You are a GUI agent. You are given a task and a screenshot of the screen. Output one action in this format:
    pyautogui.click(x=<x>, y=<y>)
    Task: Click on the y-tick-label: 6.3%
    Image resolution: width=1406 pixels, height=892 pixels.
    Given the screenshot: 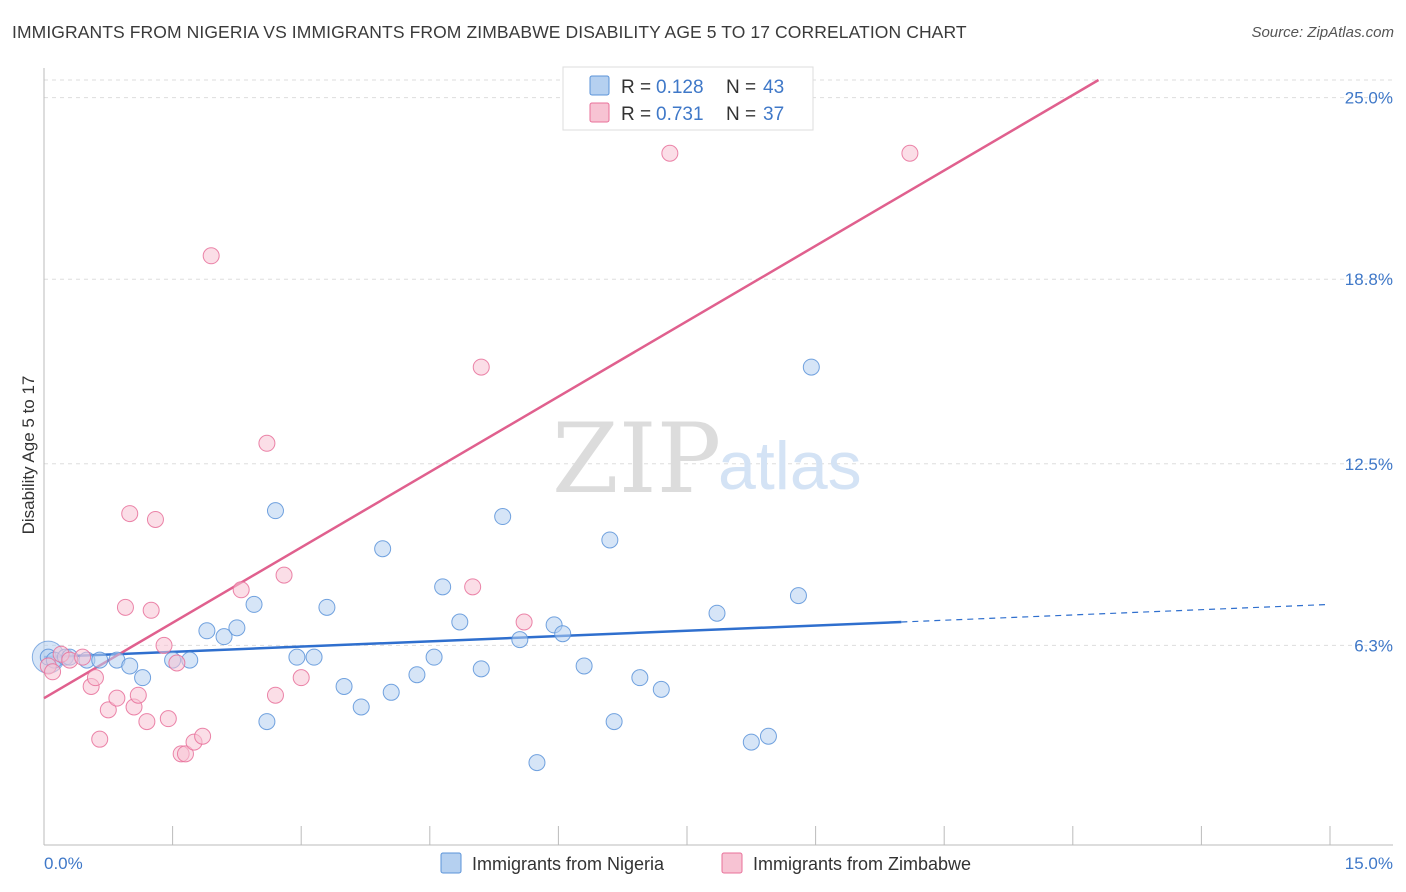 What is the action you would take?
    pyautogui.click(x=1373, y=645)
    